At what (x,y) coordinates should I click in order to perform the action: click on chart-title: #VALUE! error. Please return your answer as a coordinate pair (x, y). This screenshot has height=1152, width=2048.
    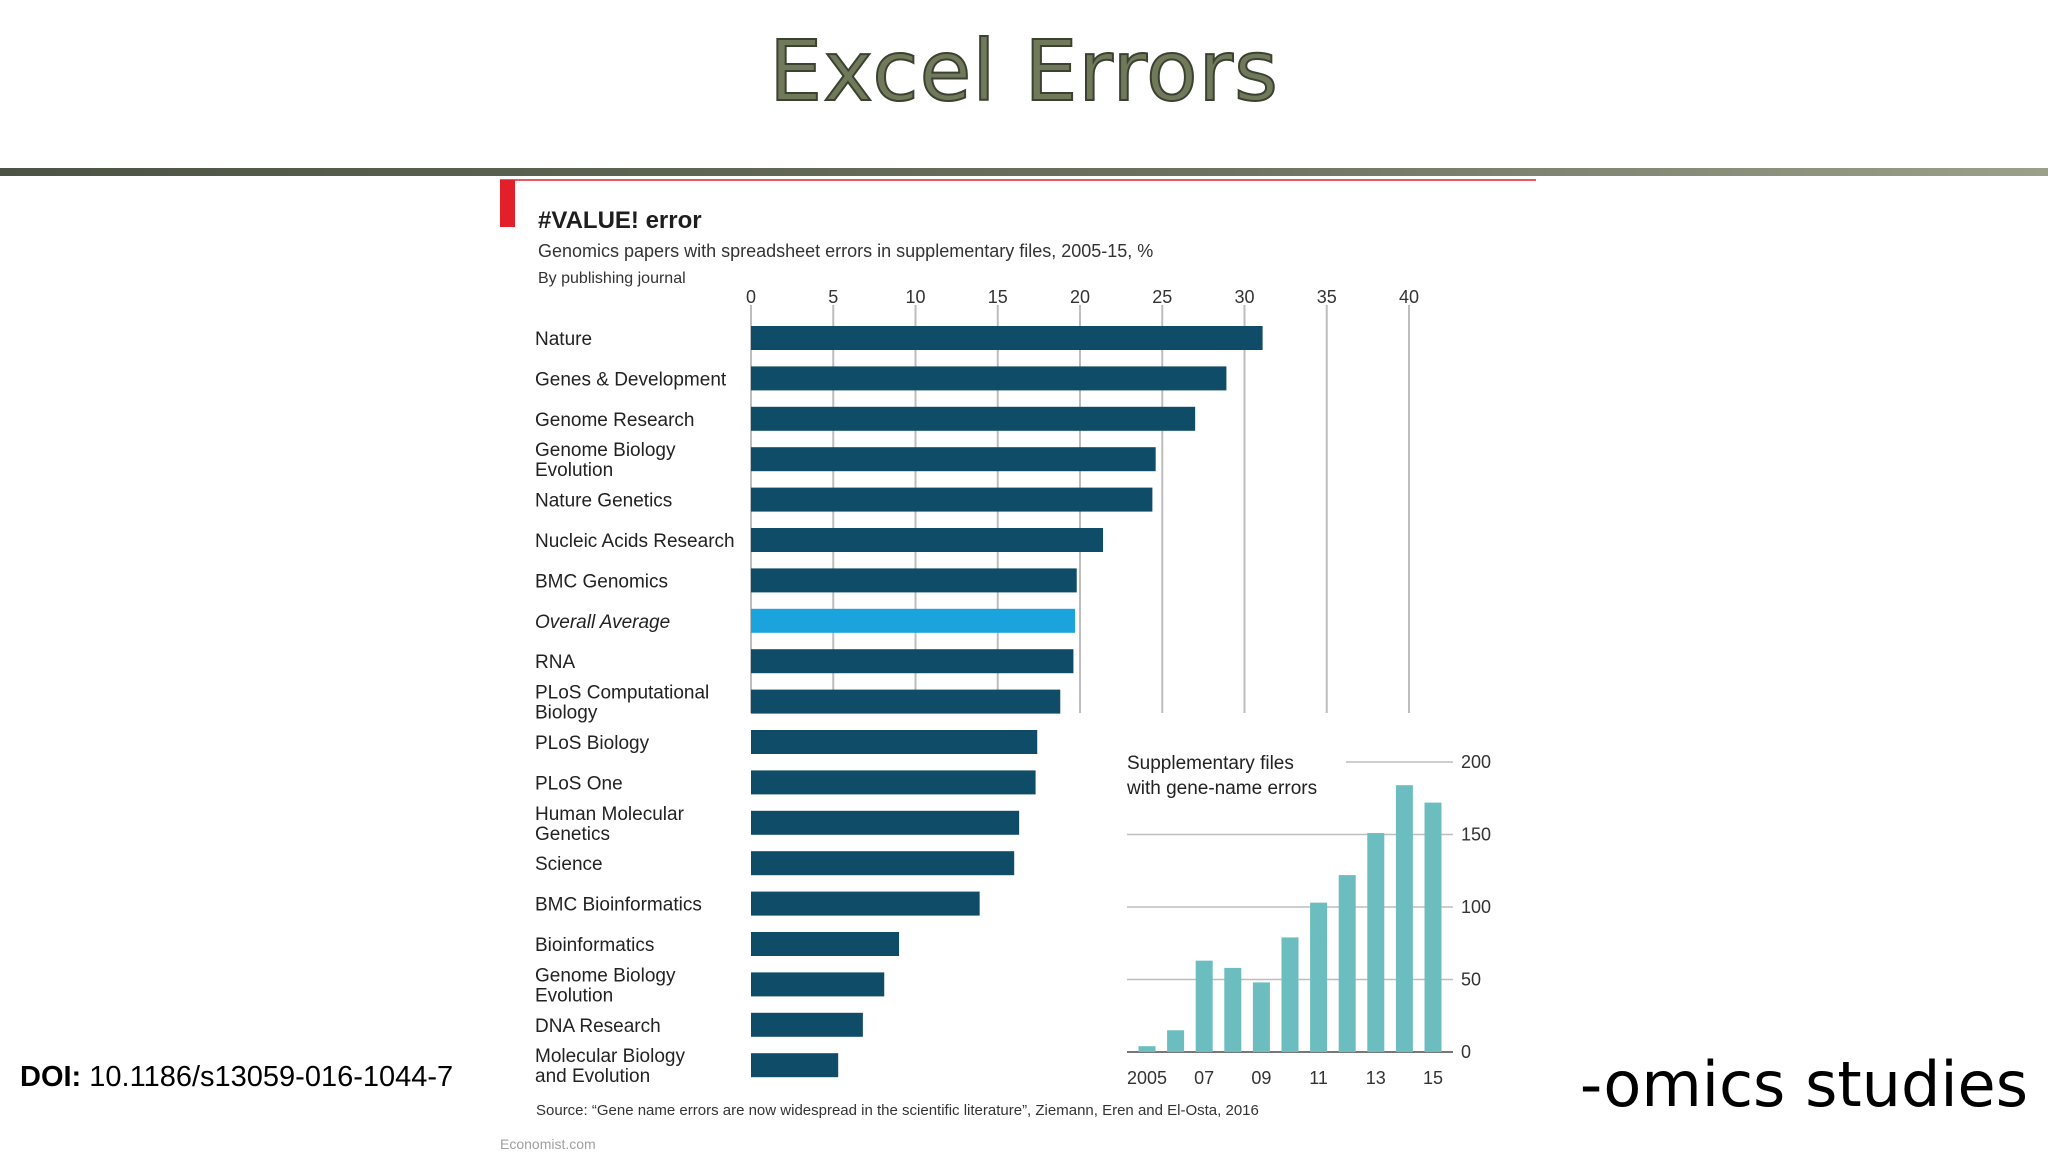
    Looking at the image, I should click on (620, 220).